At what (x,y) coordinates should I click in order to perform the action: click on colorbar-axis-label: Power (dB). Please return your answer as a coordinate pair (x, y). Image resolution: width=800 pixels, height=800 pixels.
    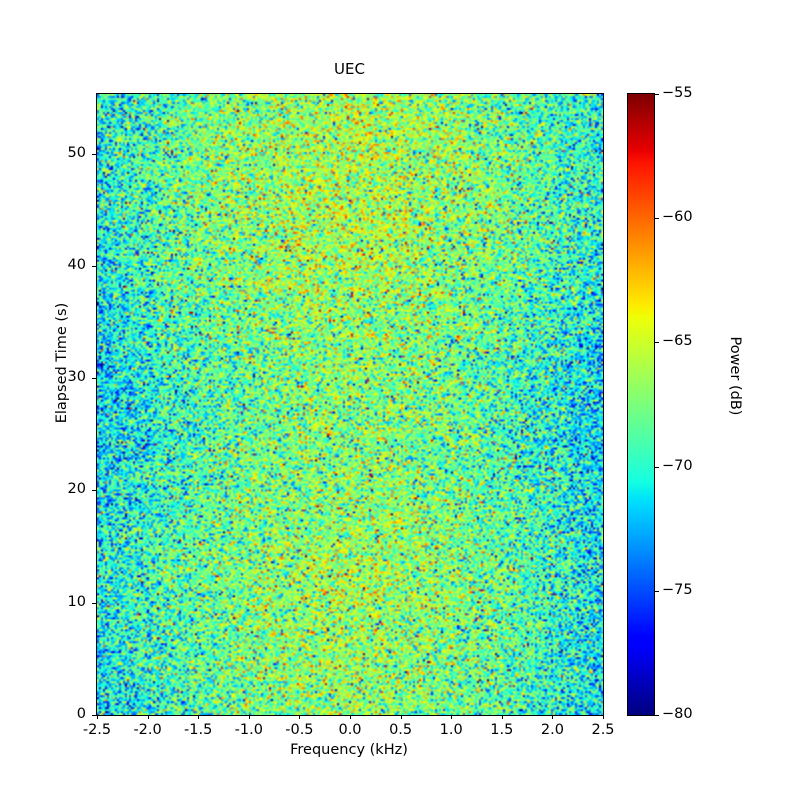
    Looking at the image, I should click on (735, 376).